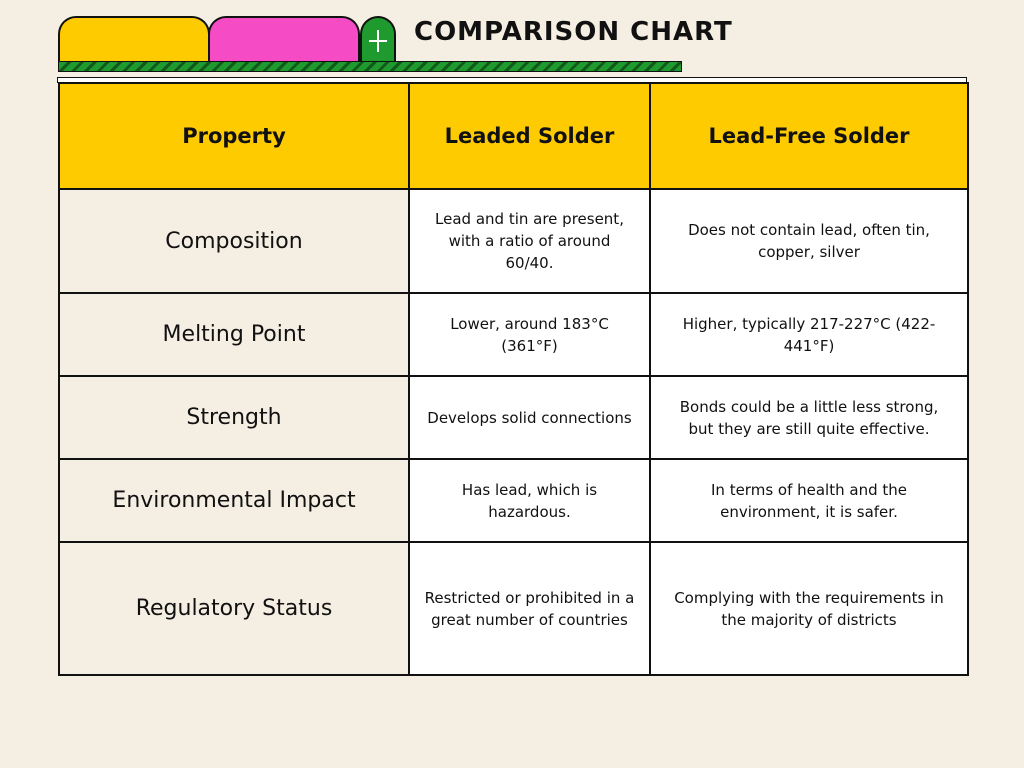 Image resolution: width=1024 pixels, height=768 pixels. I want to click on tab-yellow, so click(134, 41).